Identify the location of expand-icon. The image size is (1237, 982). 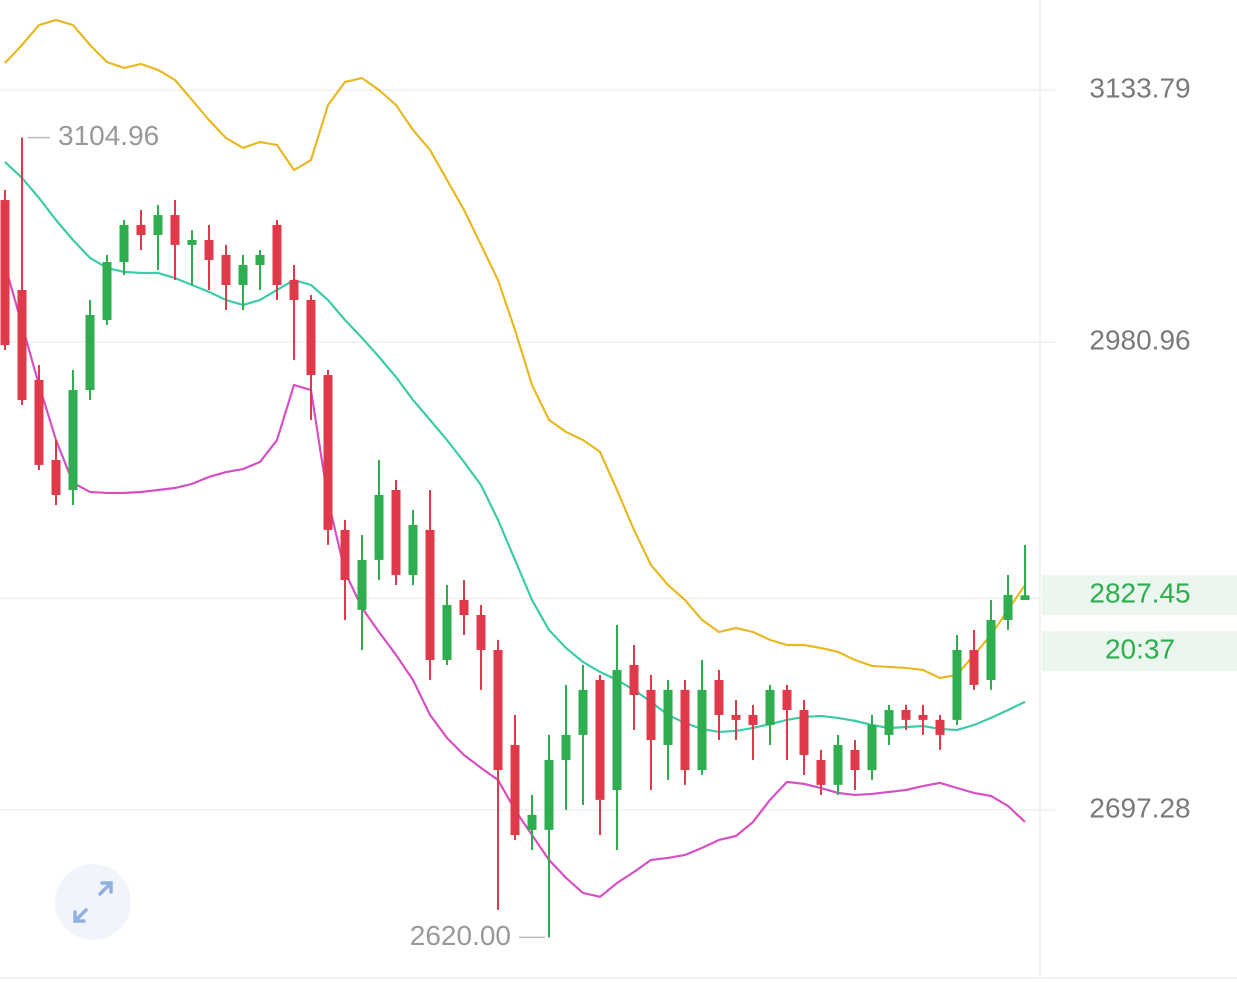
(93, 902).